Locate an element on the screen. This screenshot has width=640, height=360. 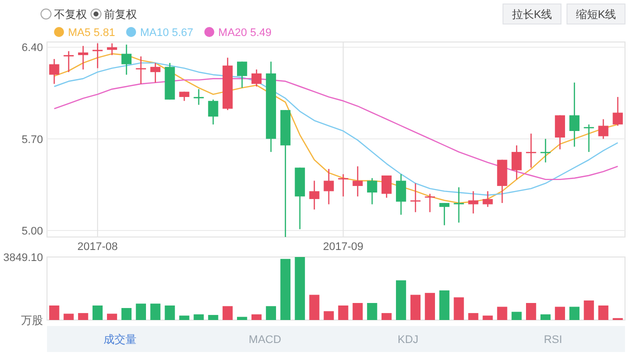
y-tick-label: 5.70 is located at coordinates (32, 140).